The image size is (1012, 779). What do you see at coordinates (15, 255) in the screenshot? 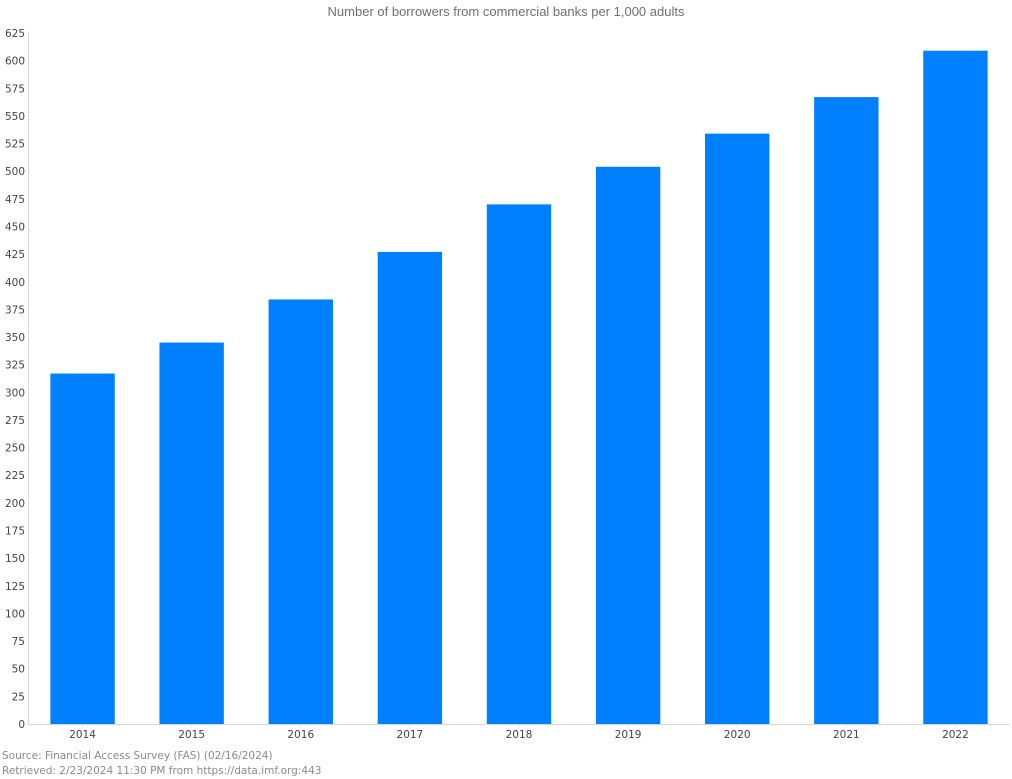
I see `y-tick-label: 425` at bounding box center [15, 255].